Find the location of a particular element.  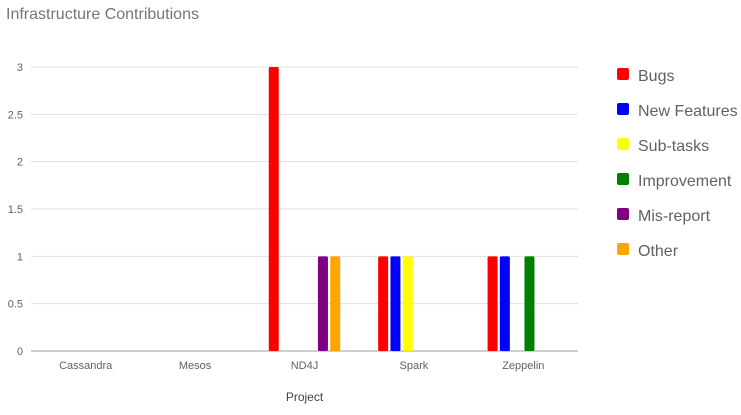

bar-bugs-spark is located at coordinates (383, 303).